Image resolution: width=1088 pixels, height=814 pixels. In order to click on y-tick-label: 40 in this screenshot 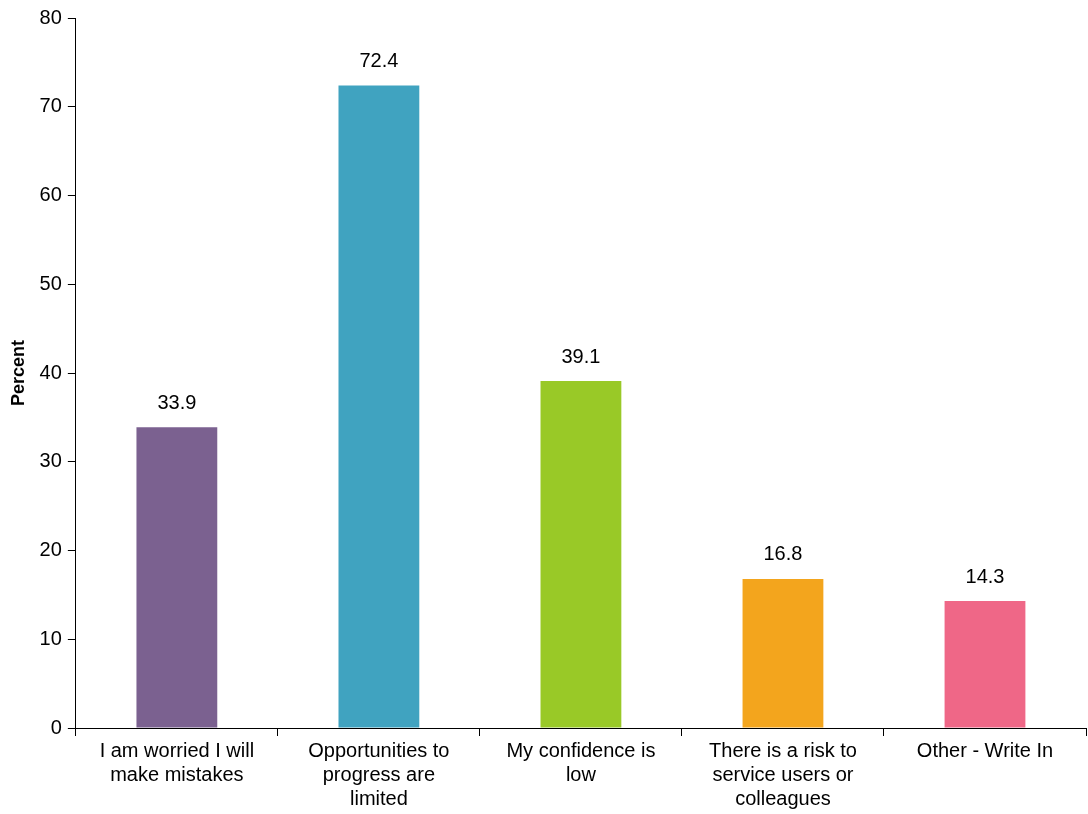, I will do `click(50, 371)`.